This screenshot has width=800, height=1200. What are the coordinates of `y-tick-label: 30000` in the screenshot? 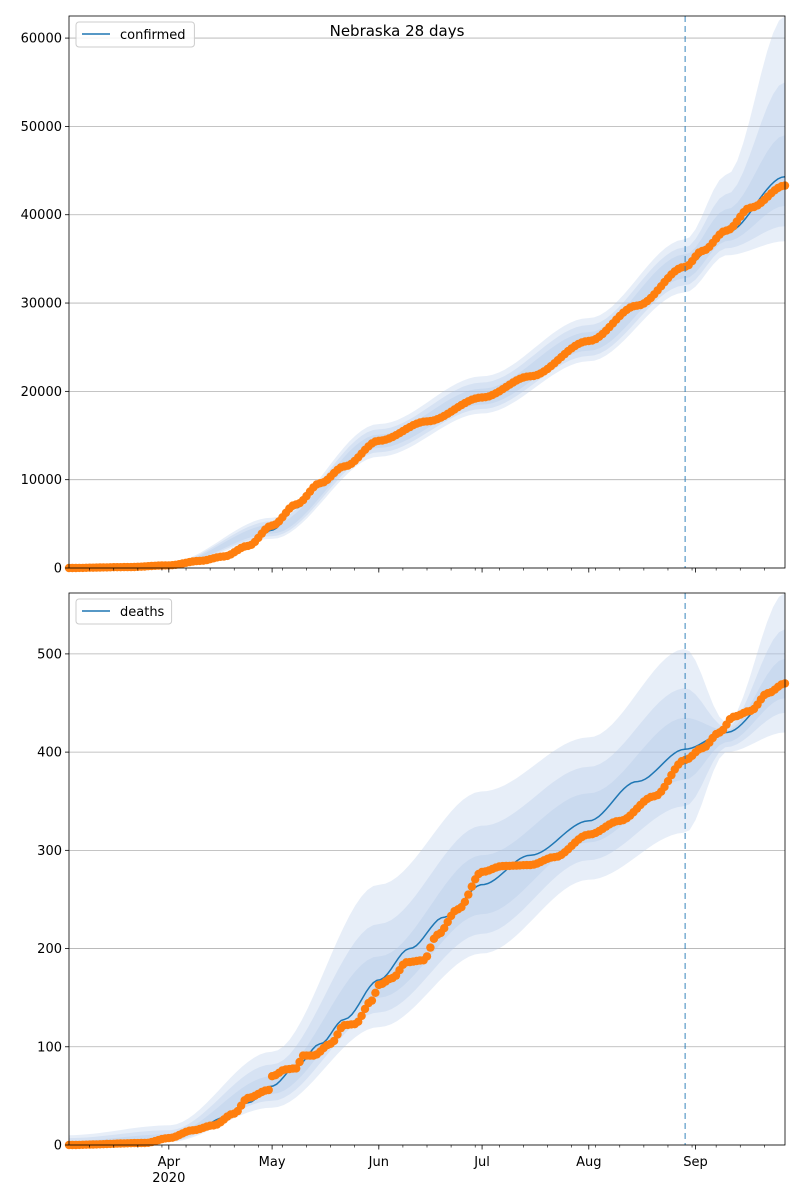 It's located at (41, 304).